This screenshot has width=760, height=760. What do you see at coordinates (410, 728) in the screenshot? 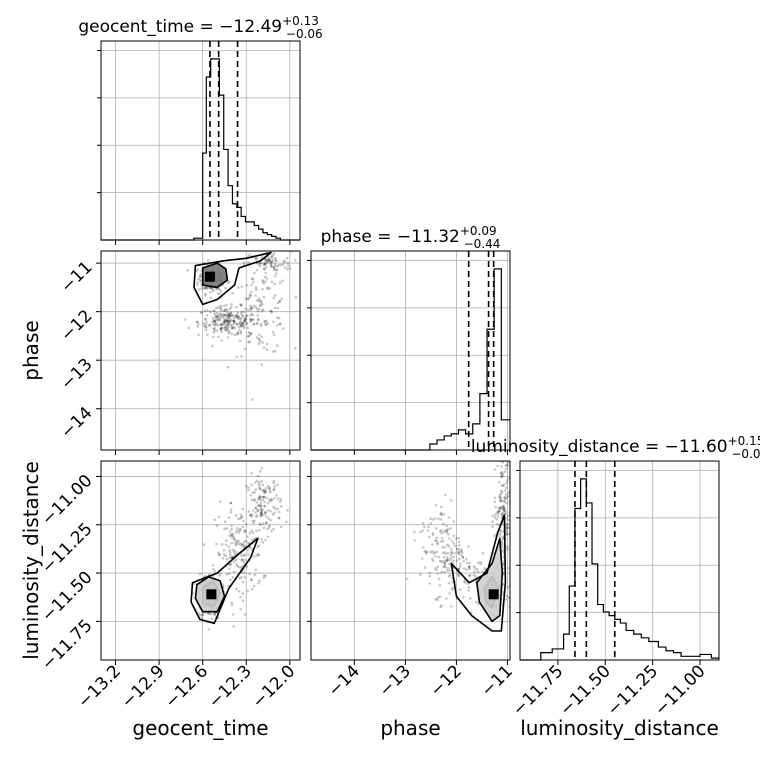
I see `x-axis-label: phase` at bounding box center [410, 728].